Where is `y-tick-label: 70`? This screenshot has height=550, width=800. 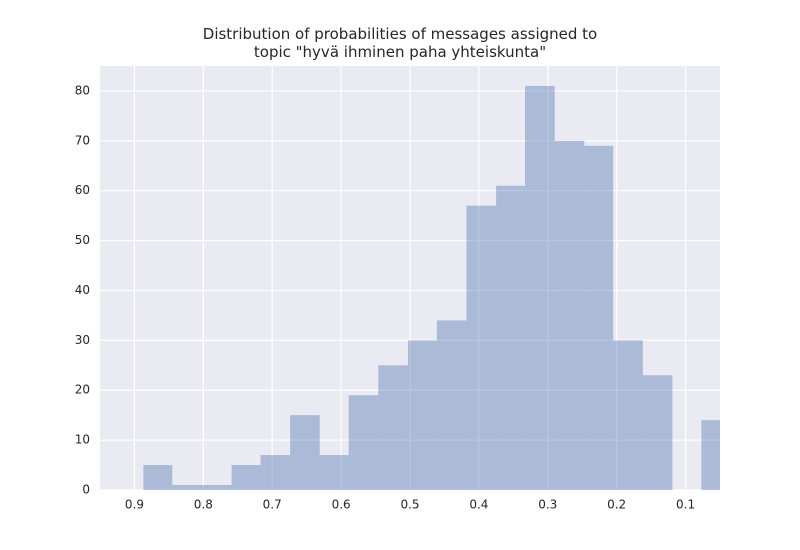 y-tick-label: 70 is located at coordinates (82, 140).